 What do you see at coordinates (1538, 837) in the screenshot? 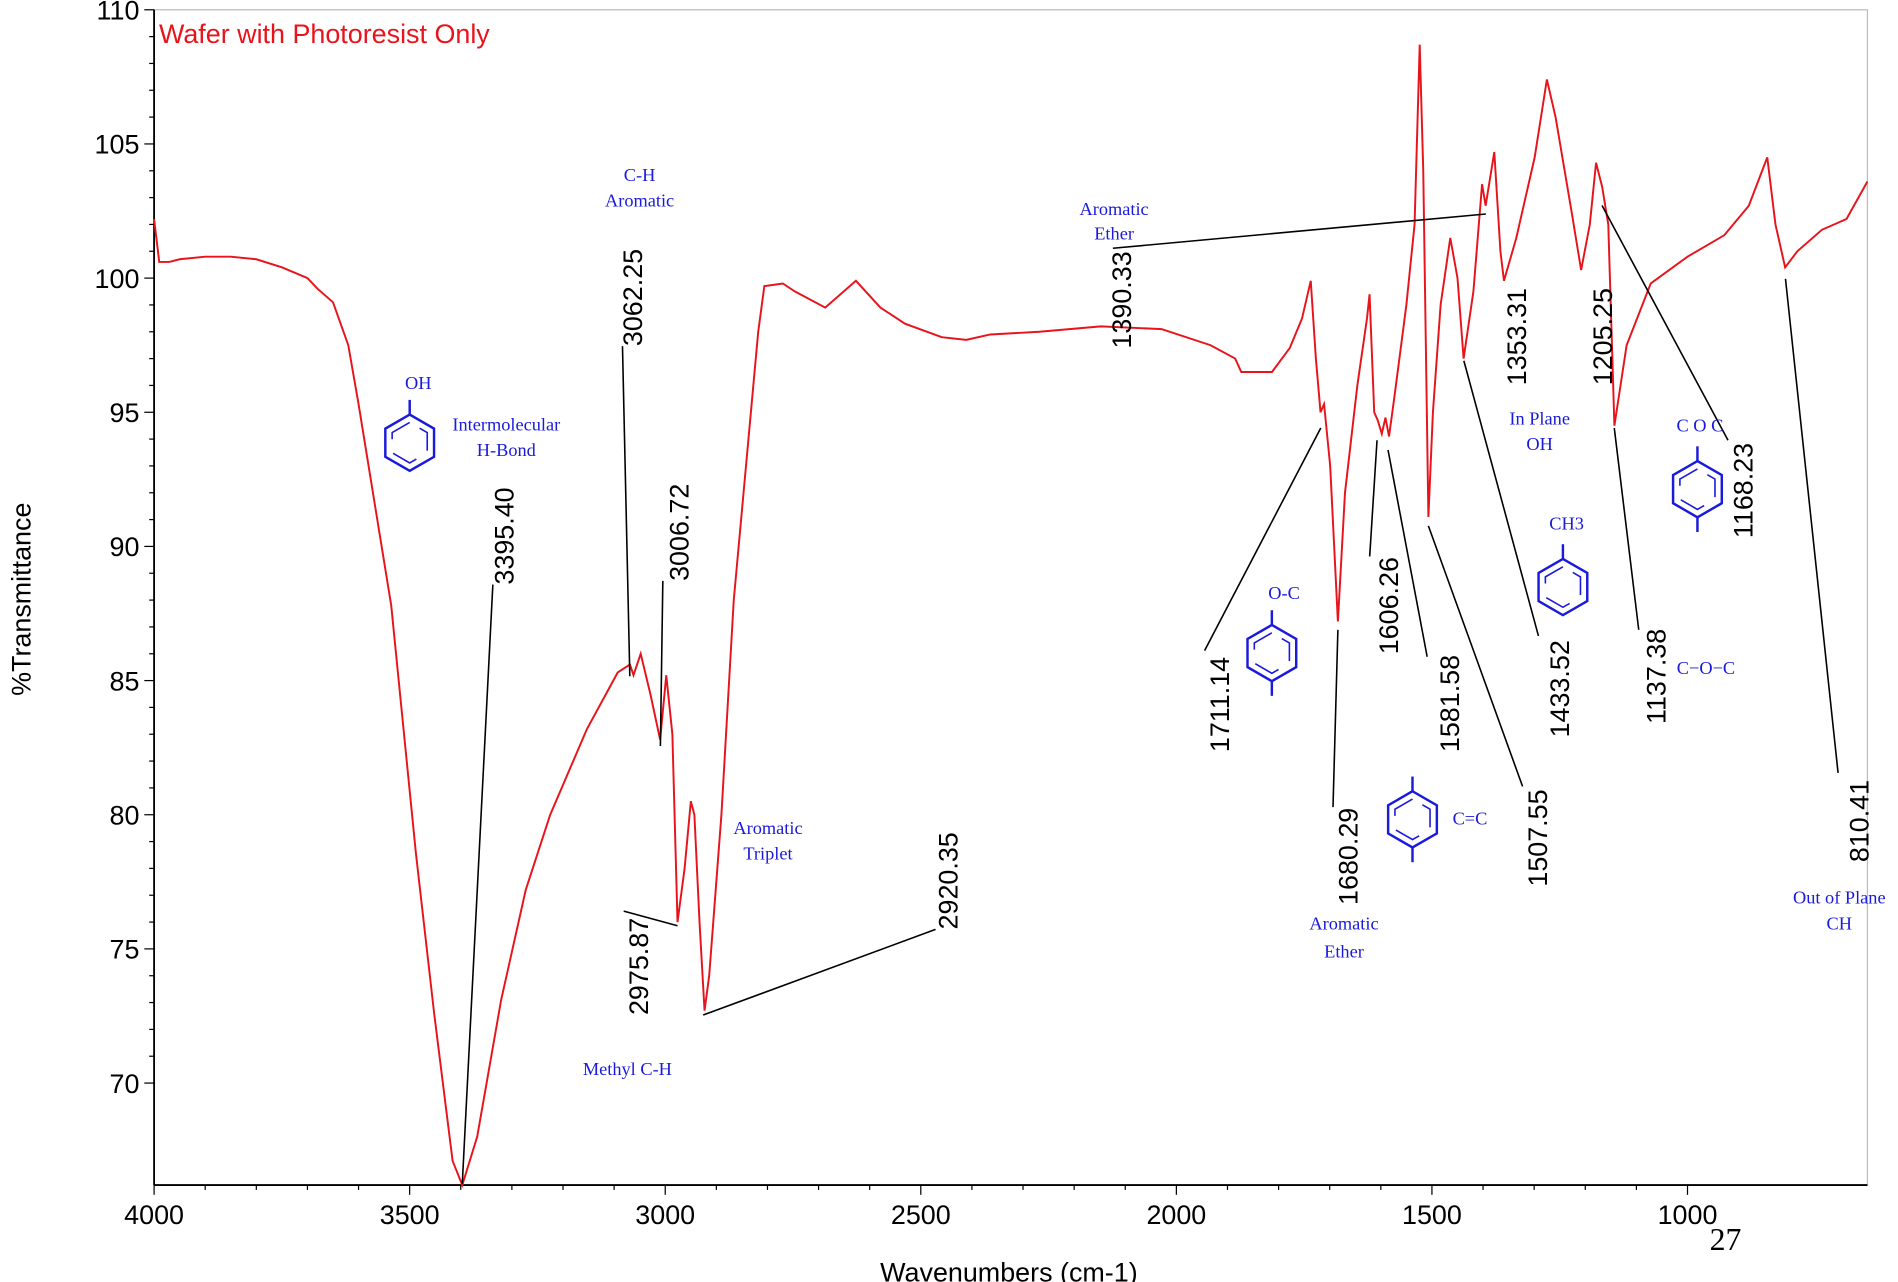
I see `peak-label: 1507.55` at bounding box center [1538, 837].